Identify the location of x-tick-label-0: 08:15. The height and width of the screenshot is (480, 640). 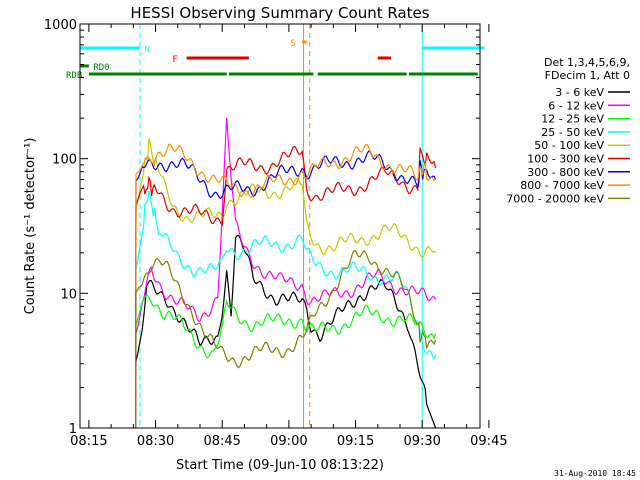
(88, 441).